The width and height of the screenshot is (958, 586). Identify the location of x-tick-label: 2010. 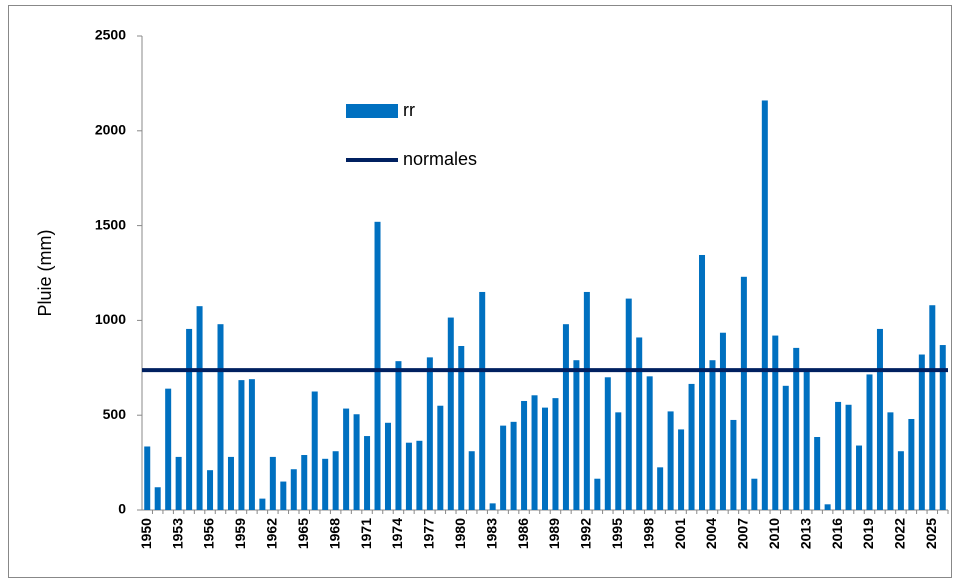
(774, 533).